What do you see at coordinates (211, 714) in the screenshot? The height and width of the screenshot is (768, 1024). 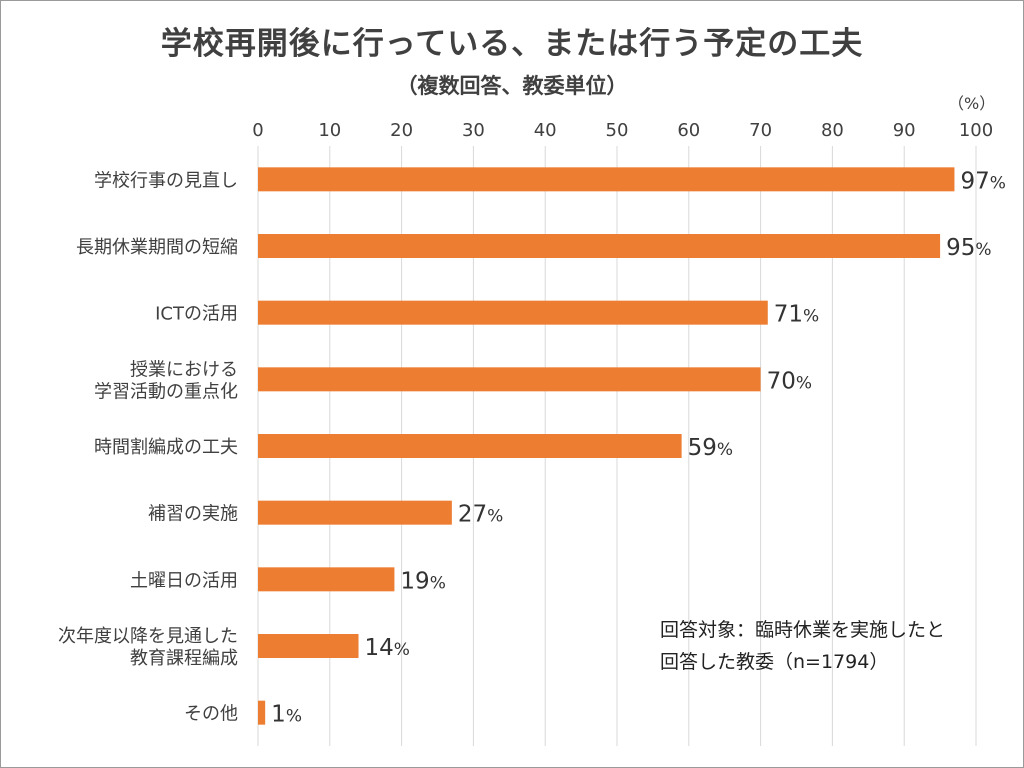 I see `category-label: その他` at bounding box center [211, 714].